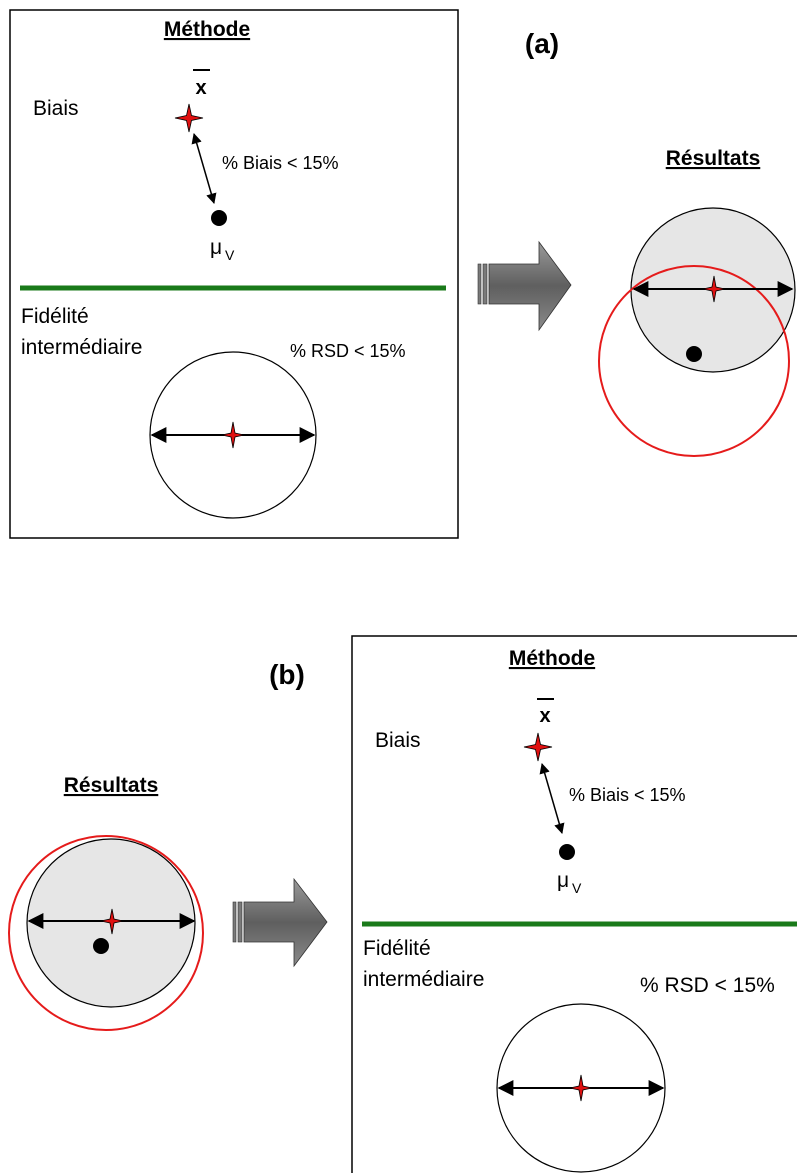 The width and height of the screenshot is (797, 1173). What do you see at coordinates (694, 354) in the screenshot?
I see `results-dot-a` at bounding box center [694, 354].